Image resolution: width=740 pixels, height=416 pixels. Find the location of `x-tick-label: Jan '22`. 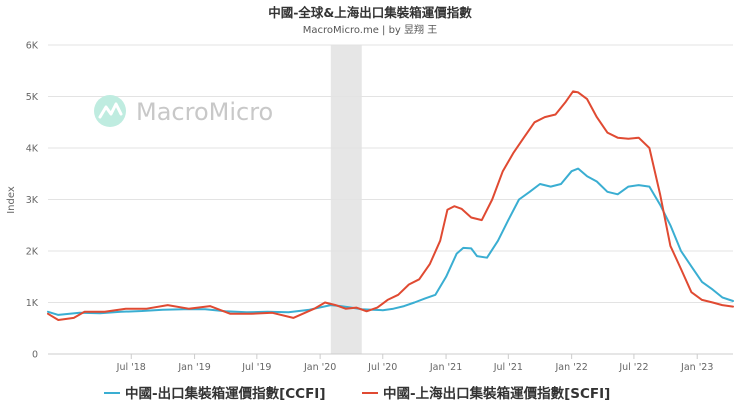

x-tick-label: Jan '22 is located at coordinates (570, 367).